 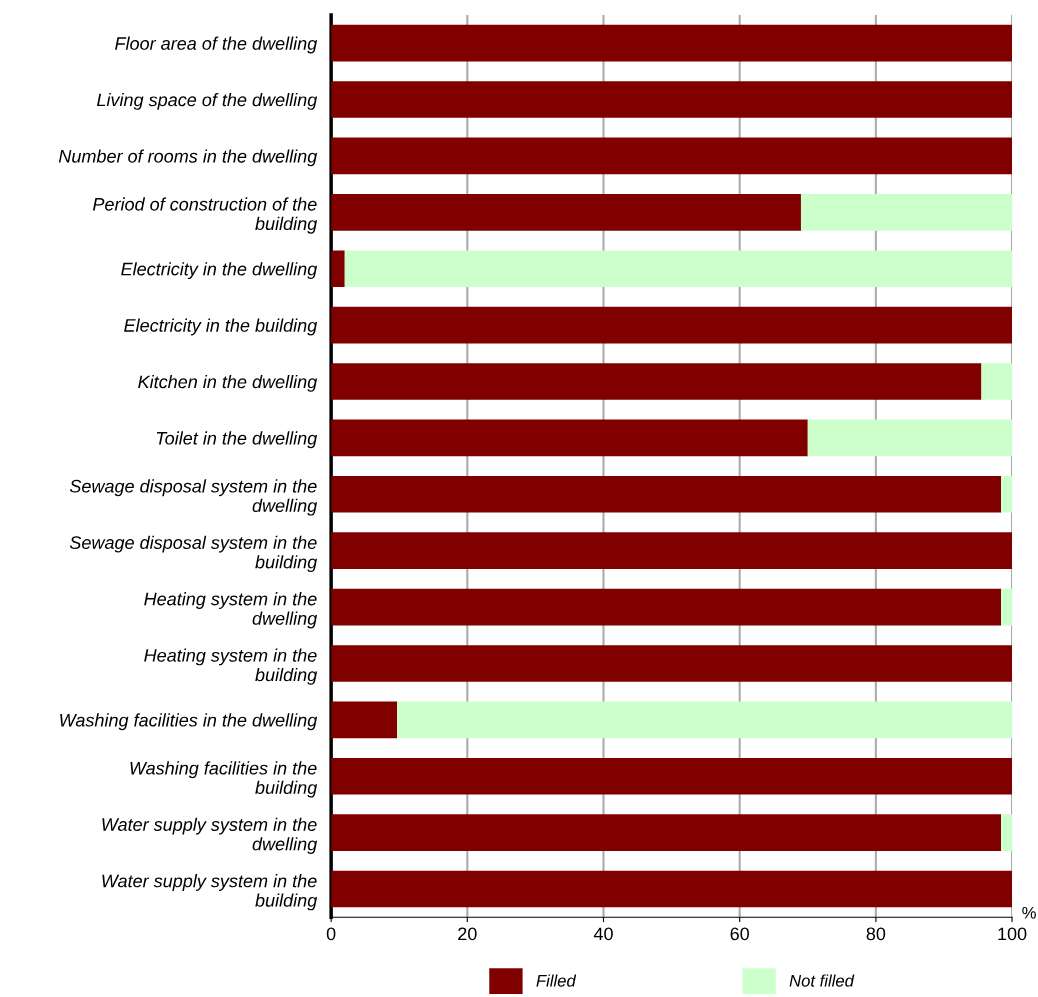 I want to click on x-axis-title: %, so click(x=1029, y=912).